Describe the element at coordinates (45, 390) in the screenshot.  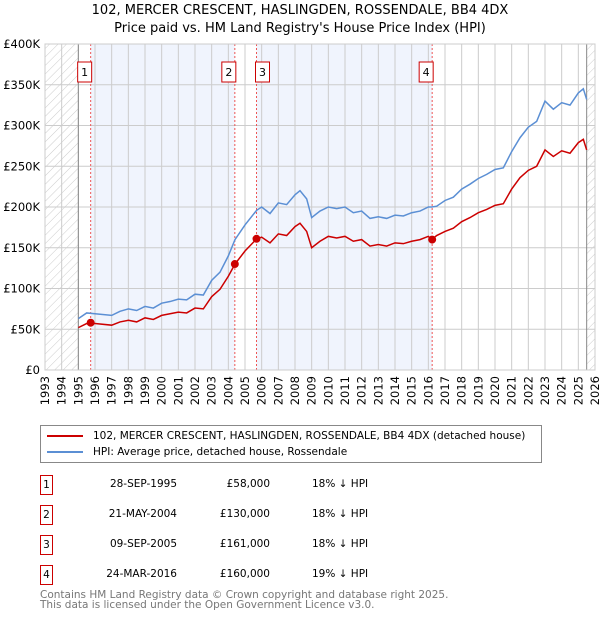
I see `x-tick-label: 1993` at that location.